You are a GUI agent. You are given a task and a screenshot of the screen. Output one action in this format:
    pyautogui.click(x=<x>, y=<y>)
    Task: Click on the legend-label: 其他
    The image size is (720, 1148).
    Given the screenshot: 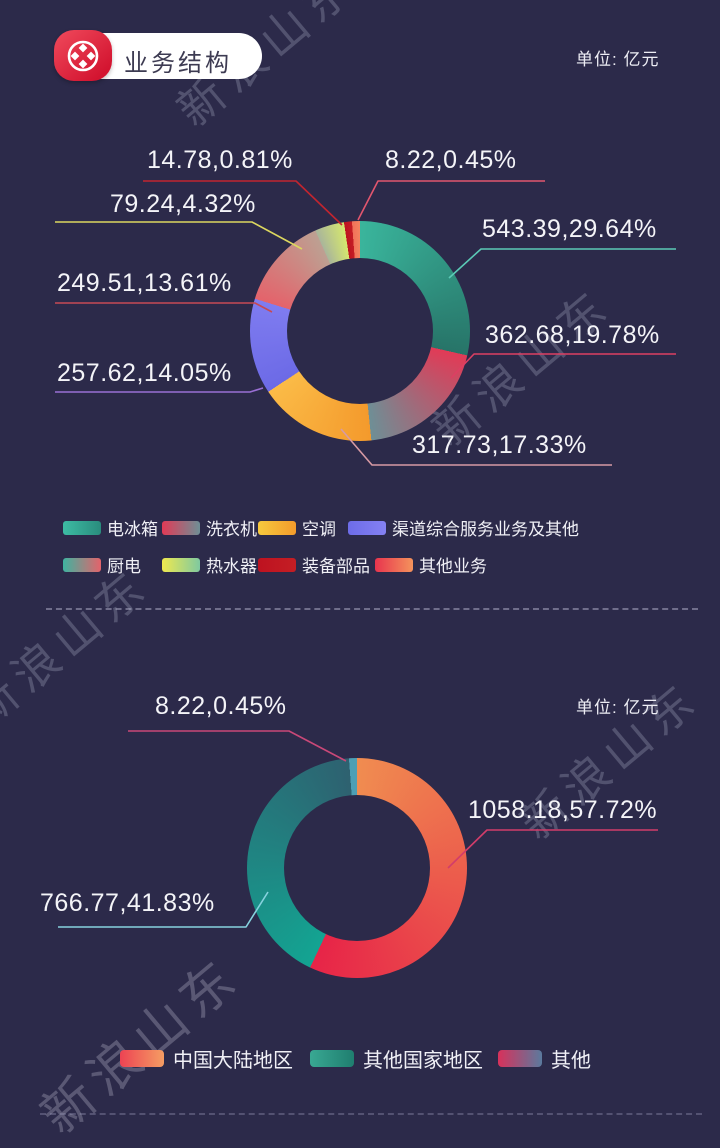 What is the action you would take?
    pyautogui.click(x=571, y=1061)
    